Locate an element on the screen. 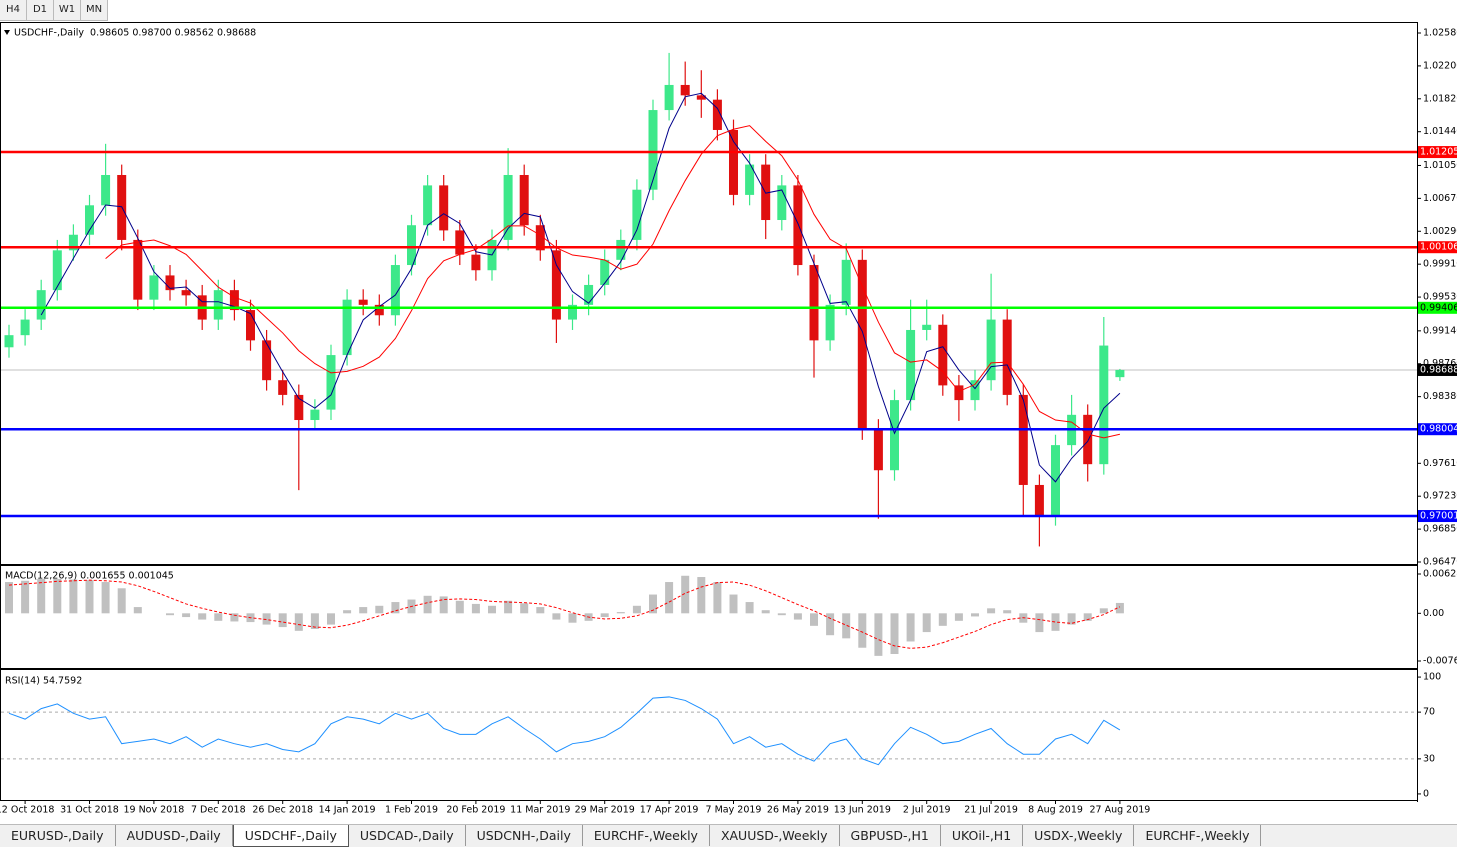 The image size is (1457, 852). chart-subtitle: 0.98605 0.98700 0.98562 0.98688 is located at coordinates (173, 33).